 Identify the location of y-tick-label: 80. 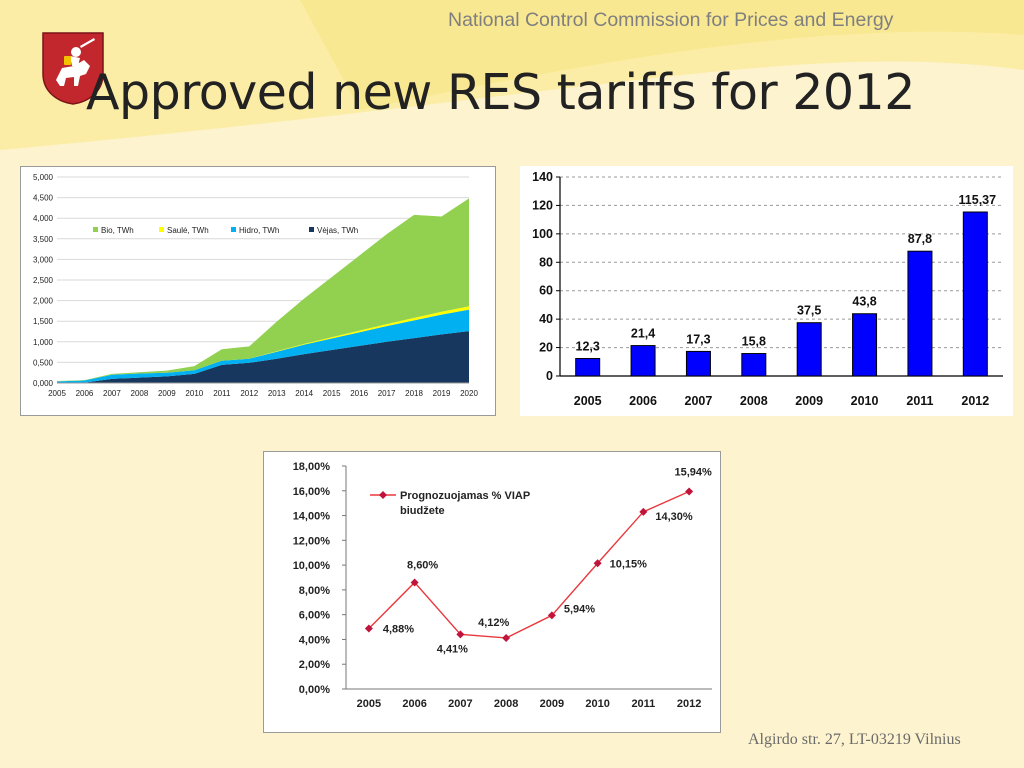
(546, 262).